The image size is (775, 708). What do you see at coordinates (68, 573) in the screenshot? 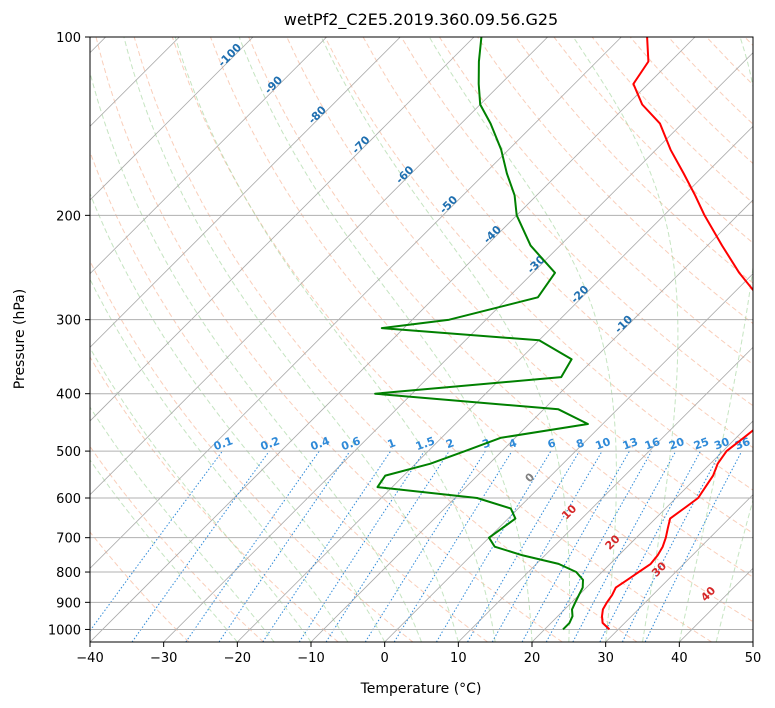
I see `y-tick-label: 800` at bounding box center [68, 573].